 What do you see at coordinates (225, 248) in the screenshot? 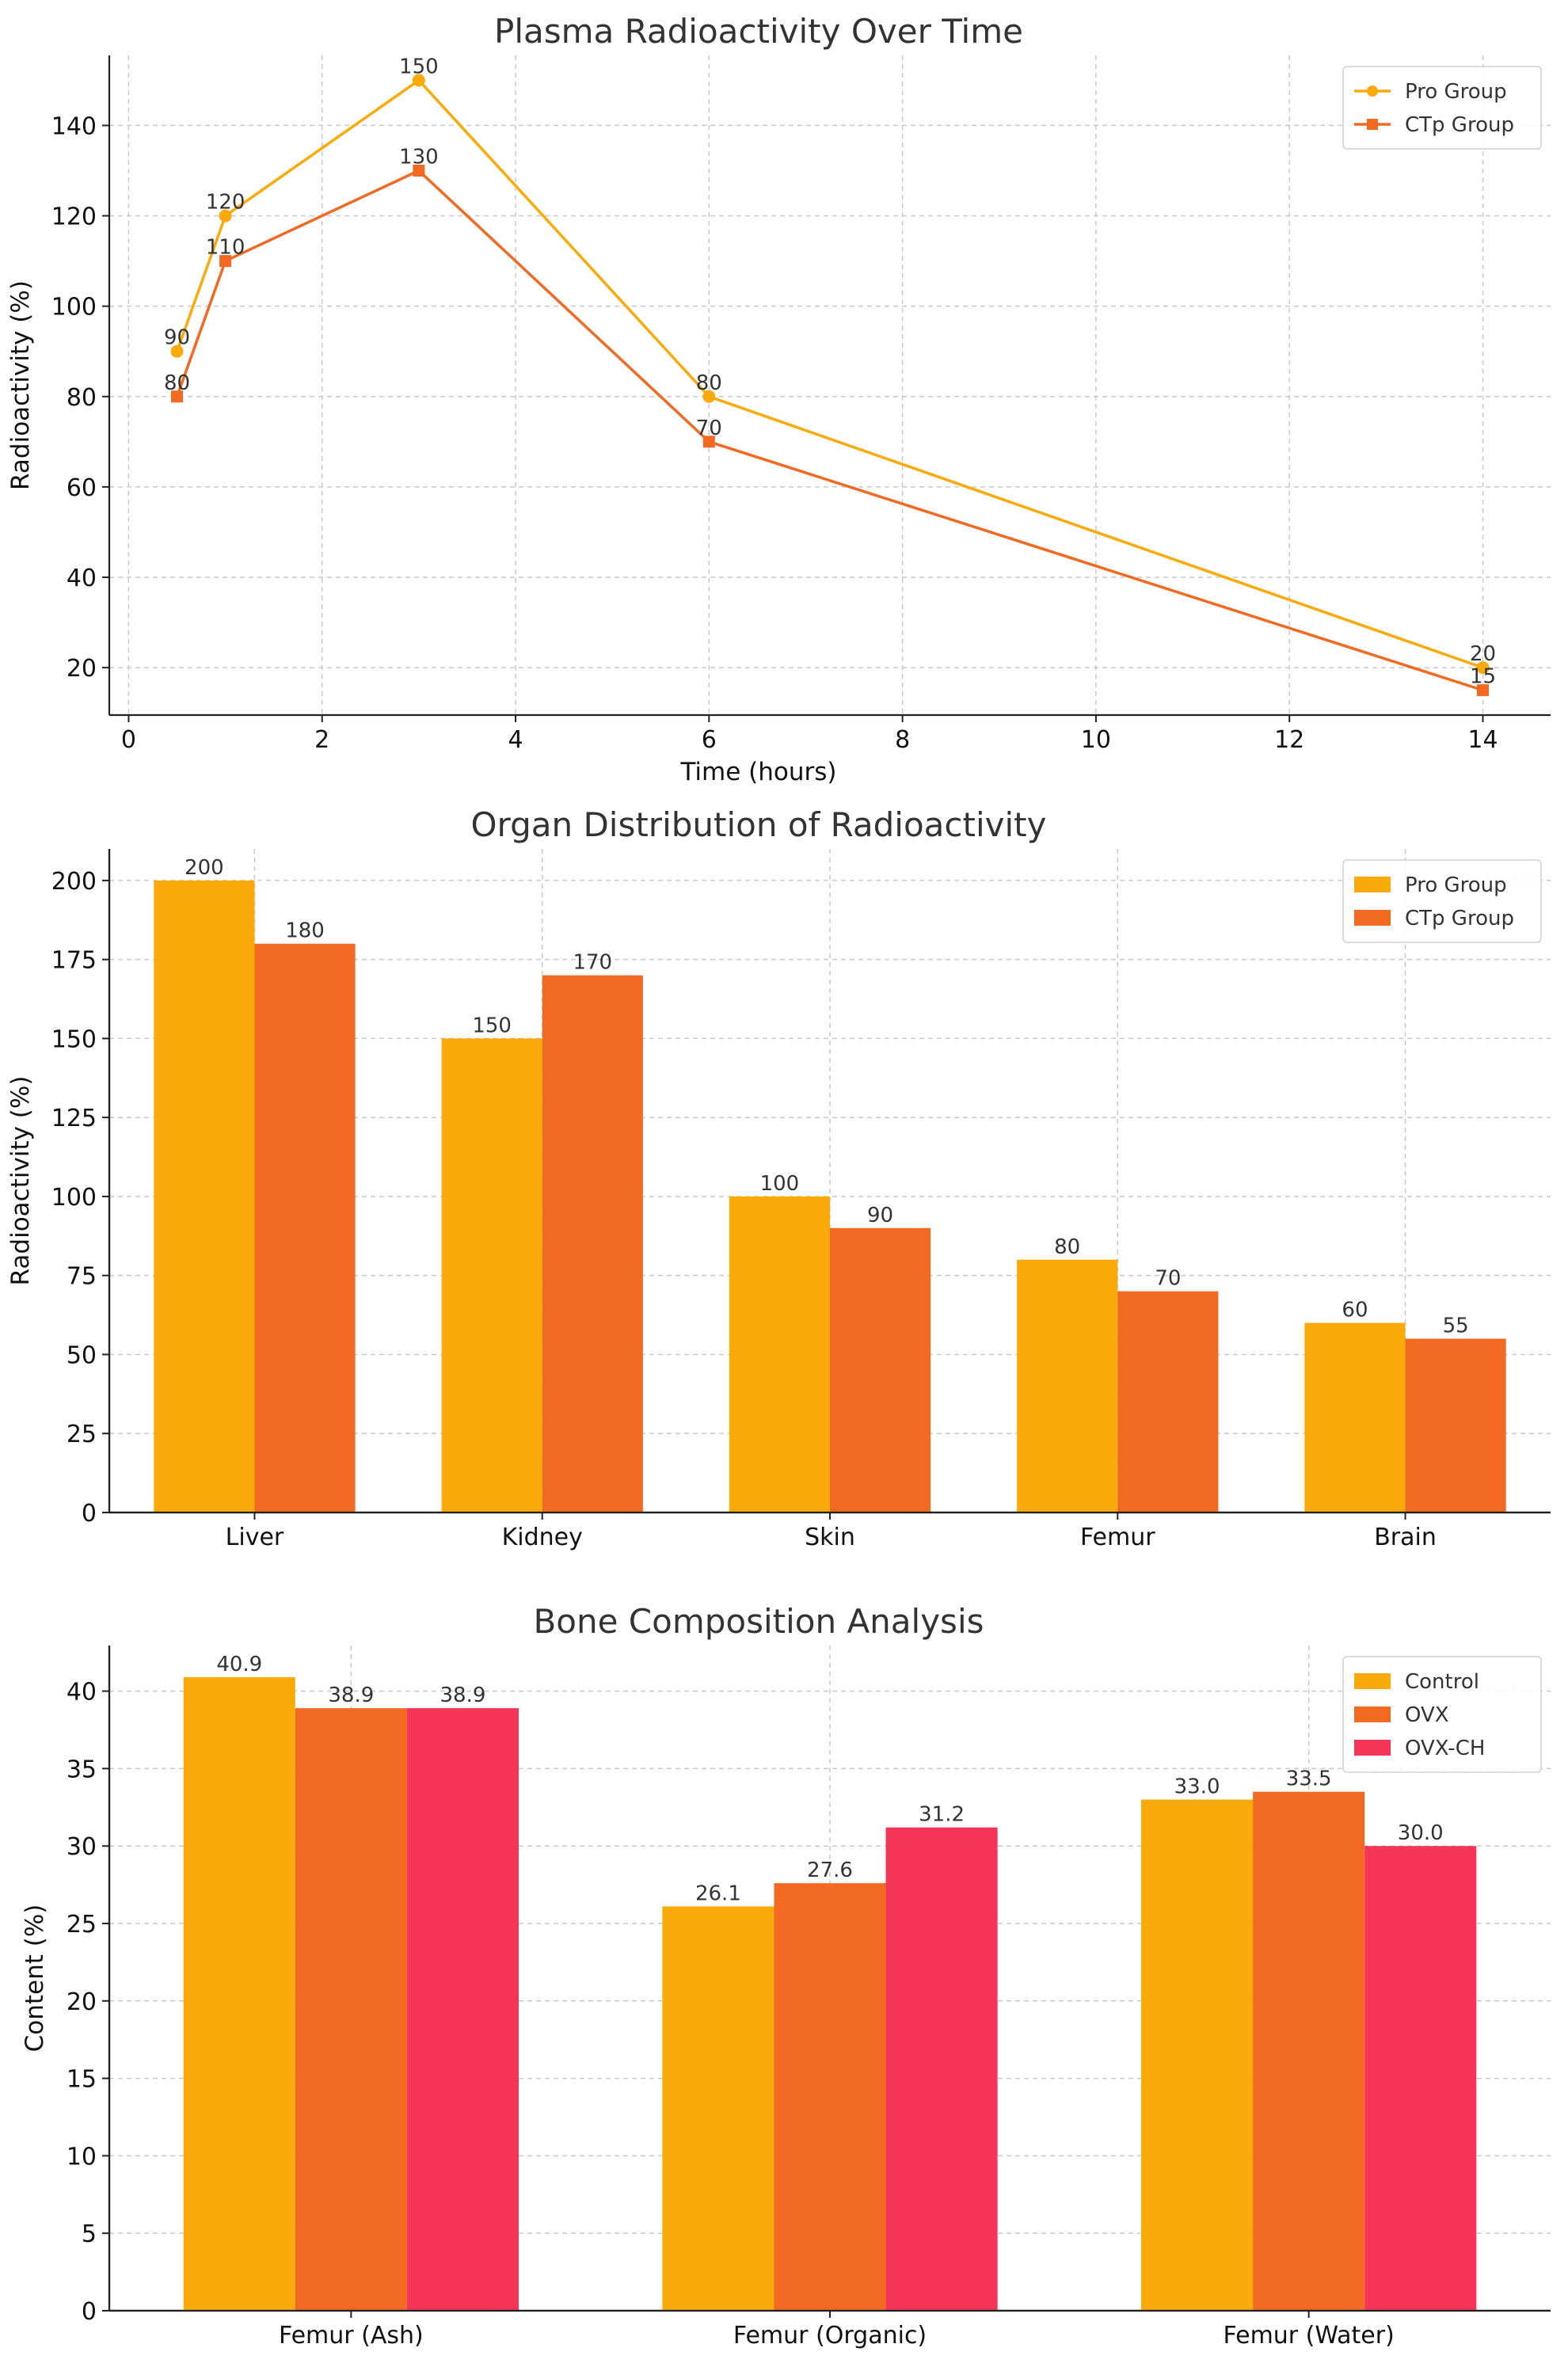
I see `data-label: 110` at bounding box center [225, 248].